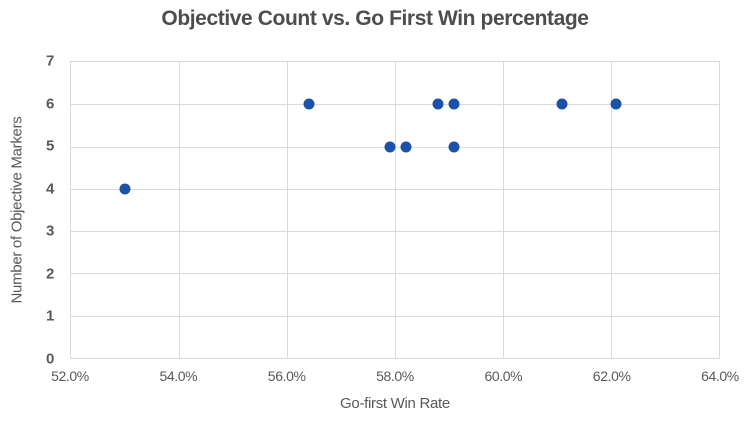 Image resolution: width=750 pixels, height=427 pixels. I want to click on x-tick-label: 62.0%, so click(611, 376).